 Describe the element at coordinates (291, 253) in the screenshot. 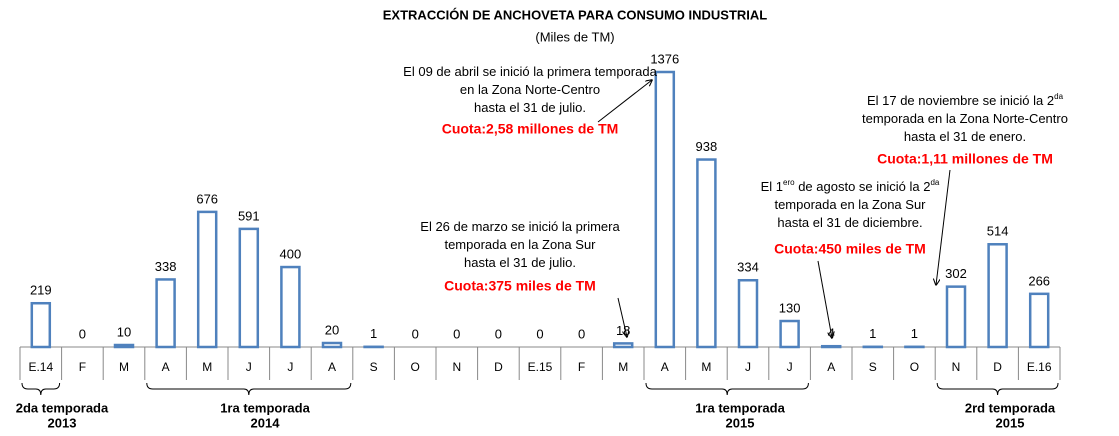

I see `value-label: 400` at that location.